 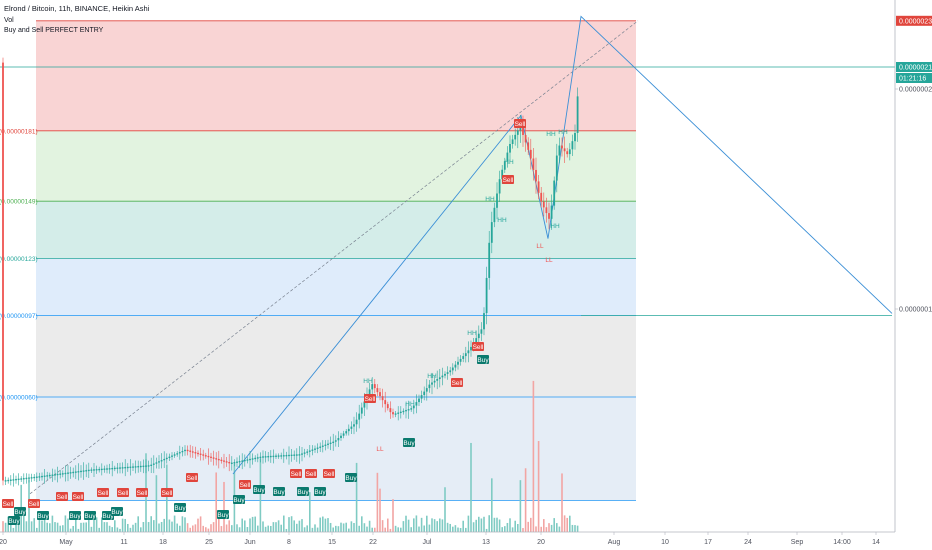 What do you see at coordinates (54, 30) in the screenshot?
I see `strategy-indicator-label: Buy and Sell PERFECT ENTRY` at bounding box center [54, 30].